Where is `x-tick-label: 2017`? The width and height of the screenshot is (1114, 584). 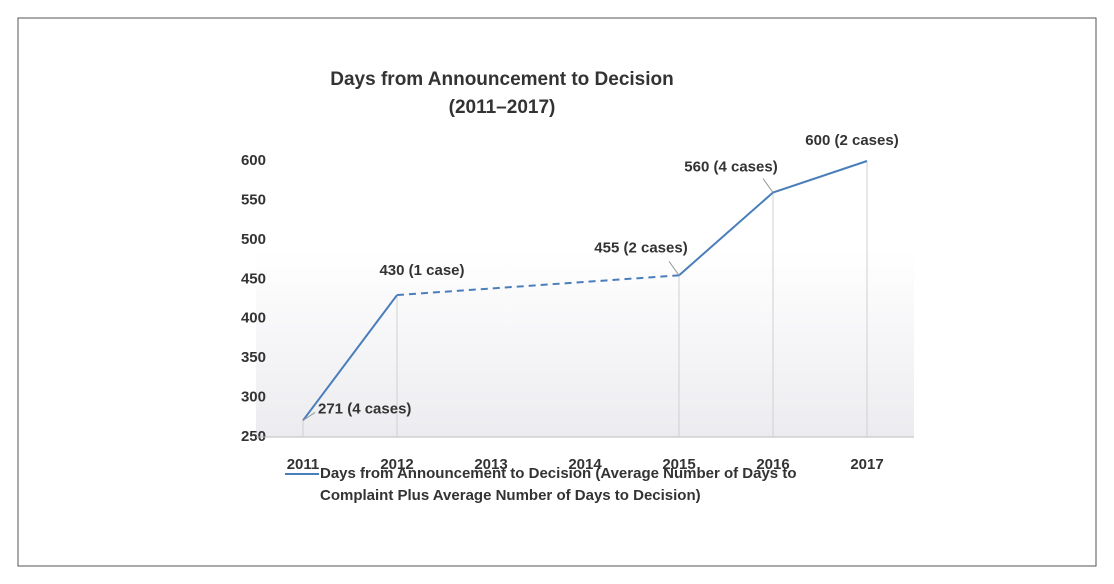 x-tick-label: 2017 is located at coordinates (866, 464).